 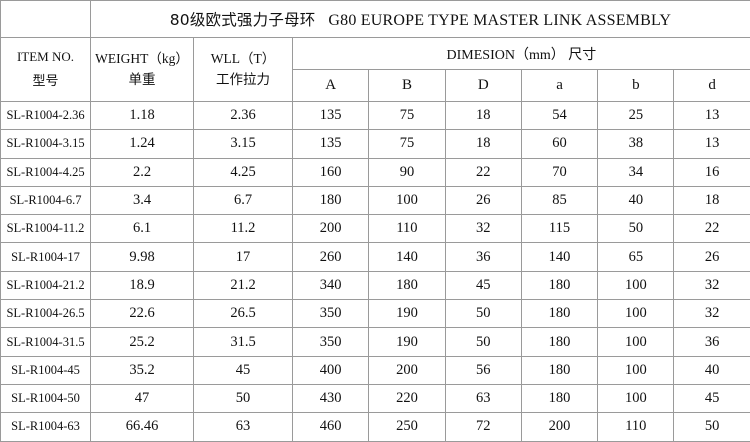 What do you see at coordinates (46, 370) in the screenshot?
I see `cell-item-no: SL-R1004-45` at bounding box center [46, 370].